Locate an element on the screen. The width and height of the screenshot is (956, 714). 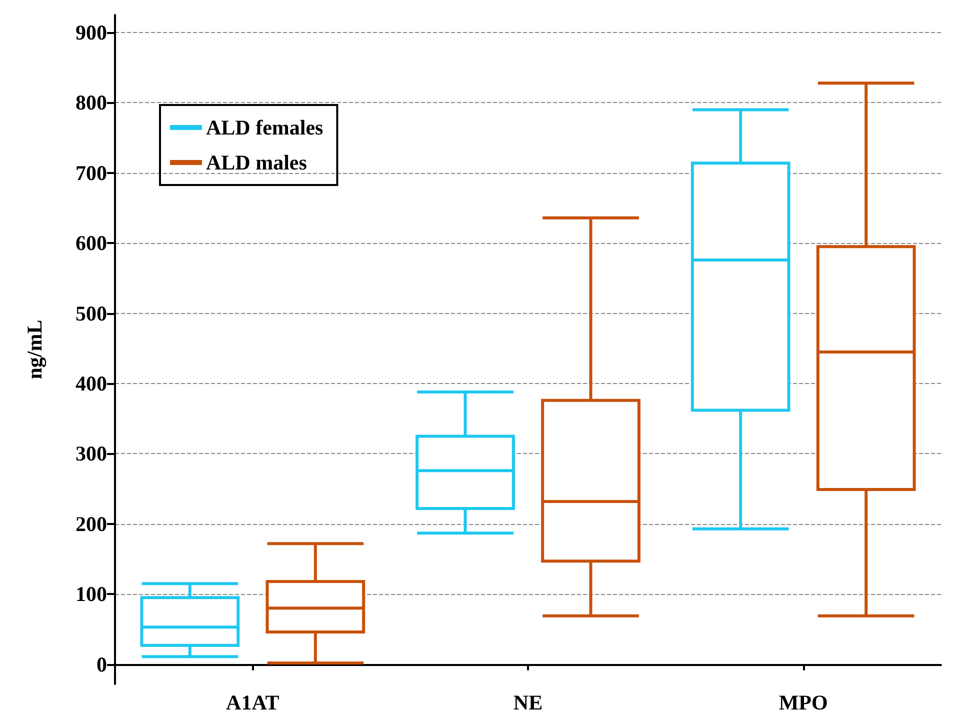
y-tick-label: 600 is located at coordinates (91, 243).